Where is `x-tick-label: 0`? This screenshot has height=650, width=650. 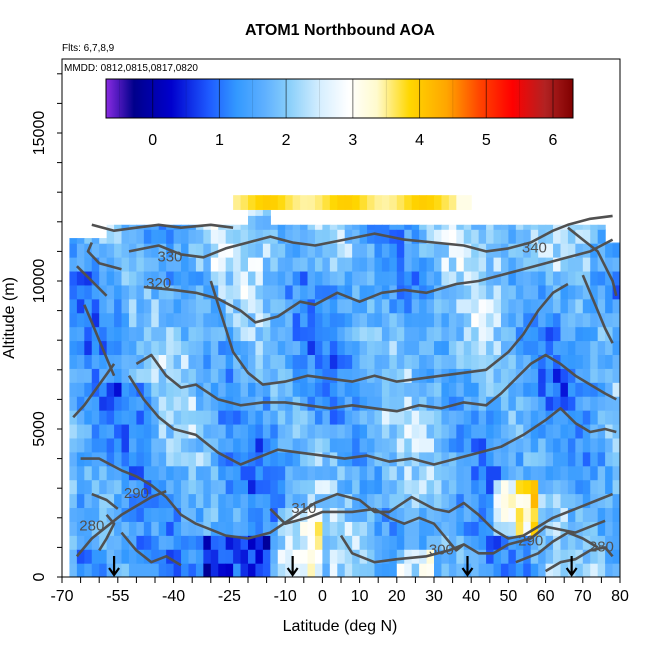
x-tick-label: 0 is located at coordinates (322, 596).